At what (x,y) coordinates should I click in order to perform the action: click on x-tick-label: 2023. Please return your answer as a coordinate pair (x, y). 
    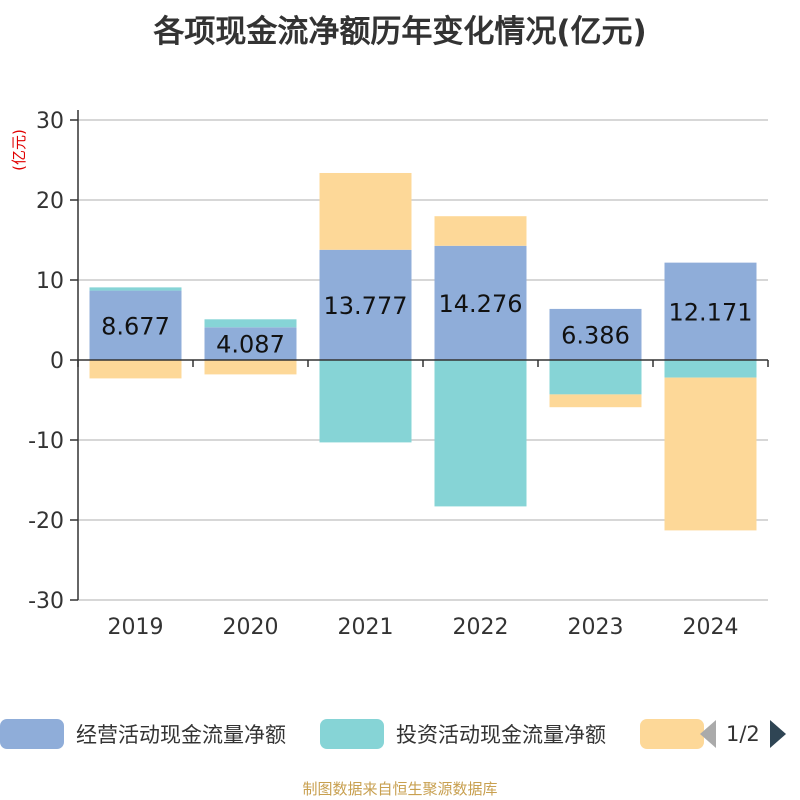
    Looking at the image, I should click on (596, 627).